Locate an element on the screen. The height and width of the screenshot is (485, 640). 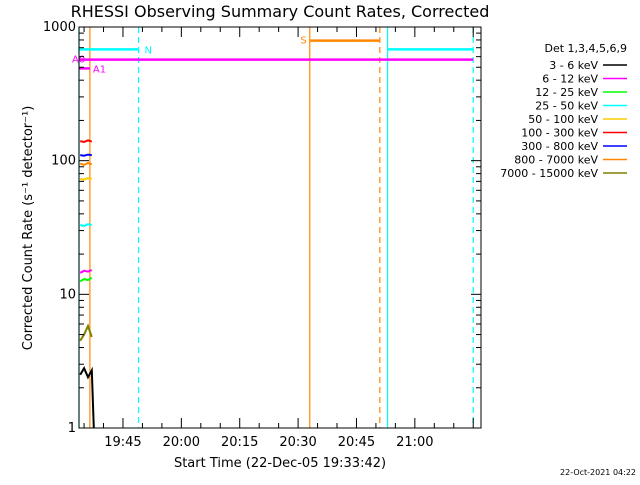
x-tick-label-3: 20:30 is located at coordinates (297, 442).